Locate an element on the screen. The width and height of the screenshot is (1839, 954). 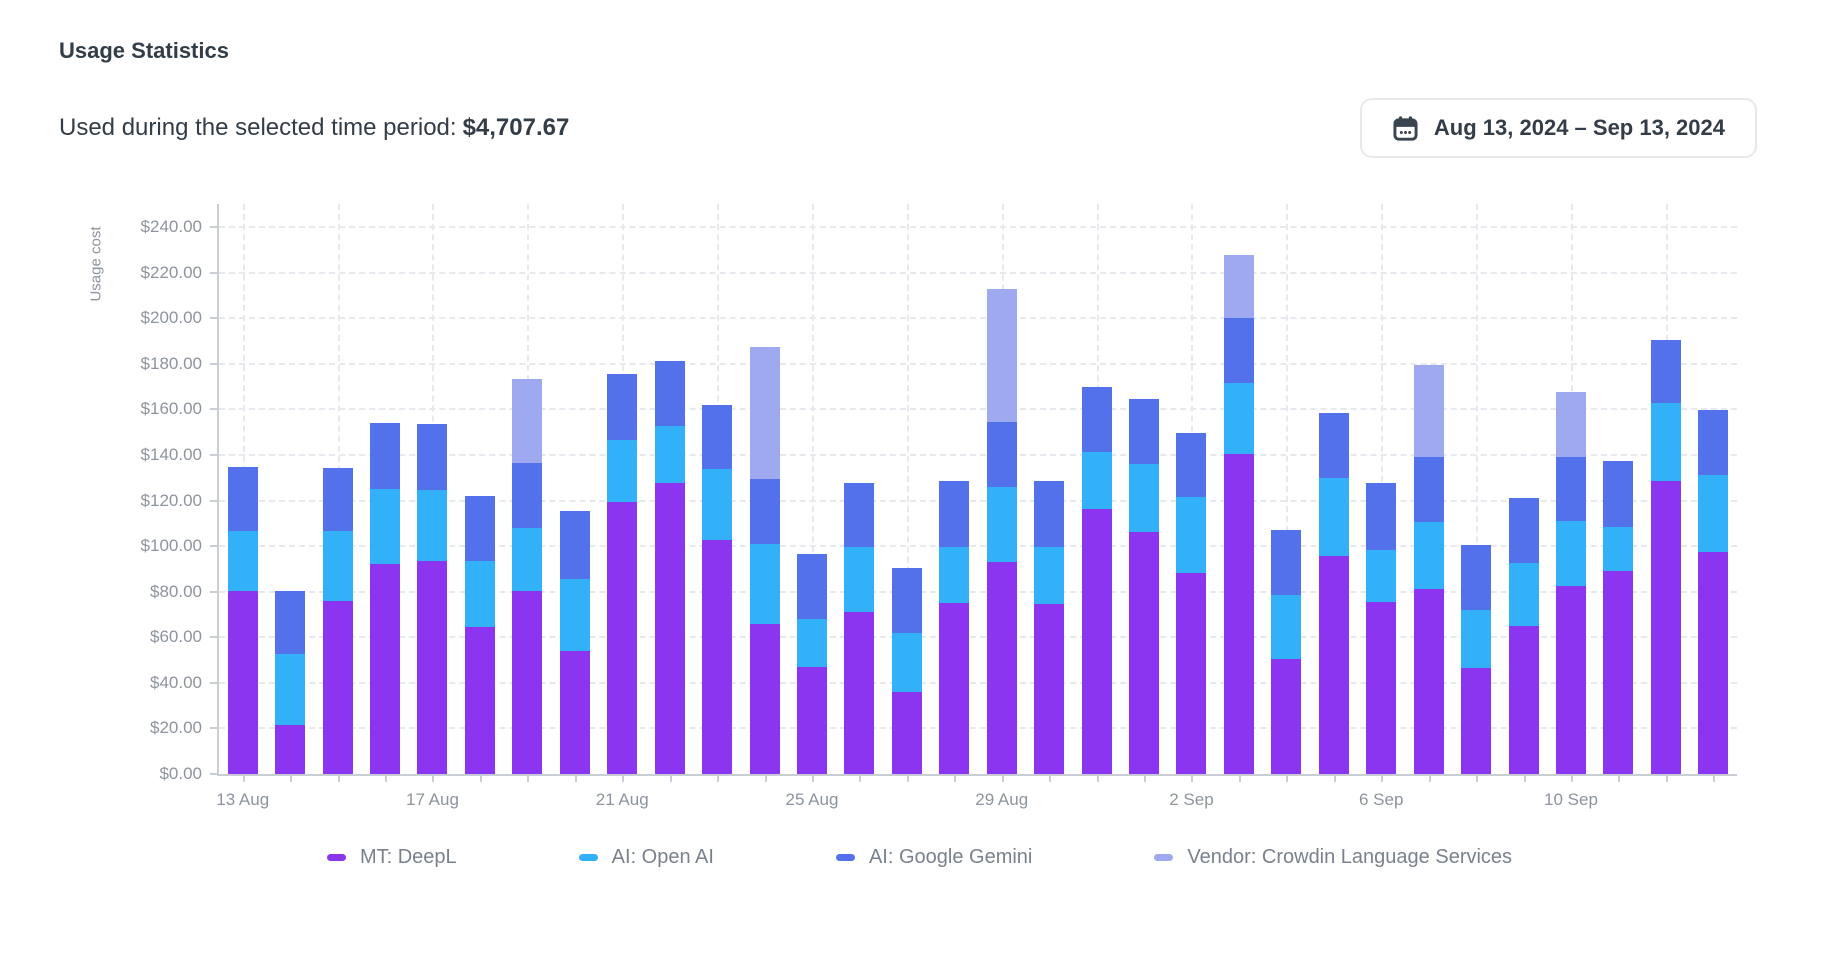
bar-13-aug is located at coordinates (242, 620).